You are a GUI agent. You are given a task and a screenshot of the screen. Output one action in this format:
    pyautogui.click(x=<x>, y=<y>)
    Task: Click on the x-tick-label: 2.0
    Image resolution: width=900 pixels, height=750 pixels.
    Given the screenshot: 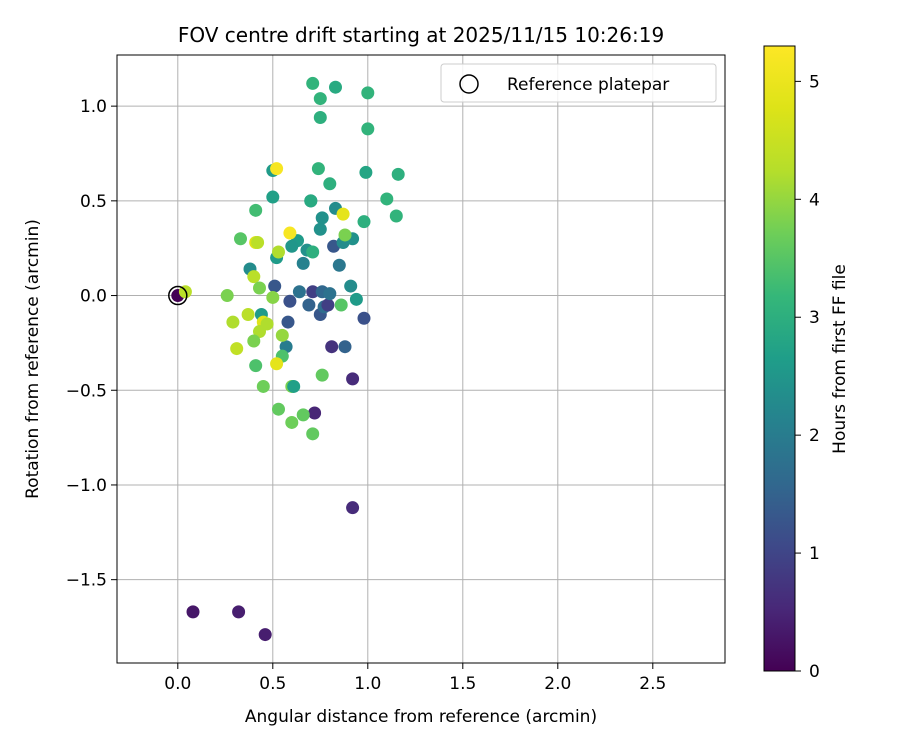 What is the action you would take?
    pyautogui.click(x=557, y=684)
    